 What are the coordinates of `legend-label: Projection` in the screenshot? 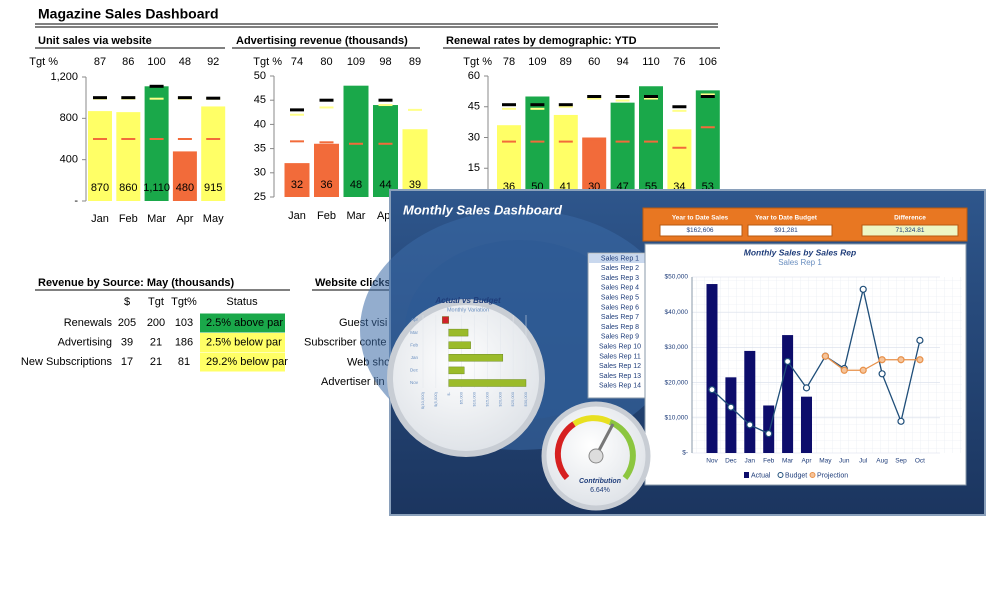 It's located at (832, 475).